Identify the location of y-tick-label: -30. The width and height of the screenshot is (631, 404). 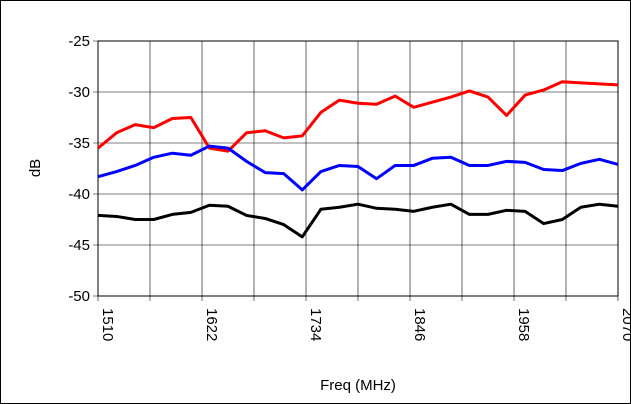
(79, 92).